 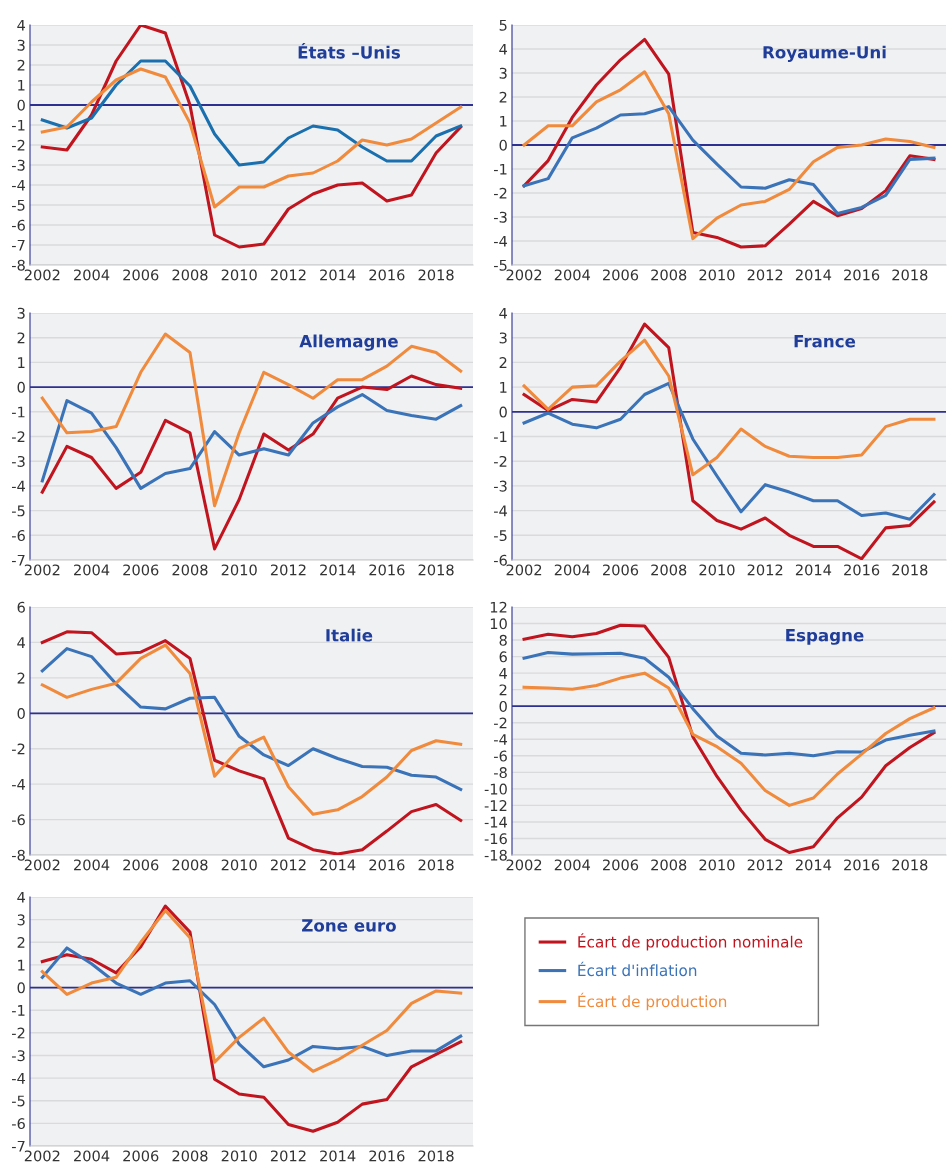 I want to click on y-tick-label: -8, so click(x=500, y=773).